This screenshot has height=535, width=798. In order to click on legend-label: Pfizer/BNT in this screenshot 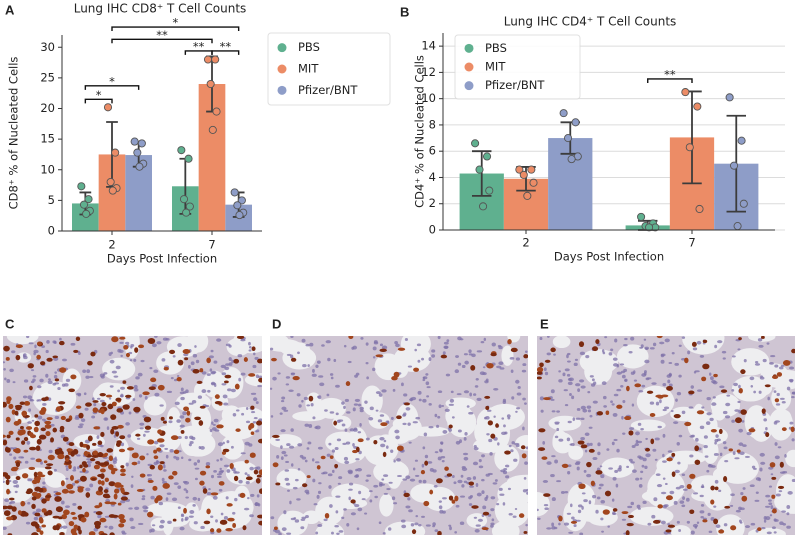, I will do `click(515, 85)`.